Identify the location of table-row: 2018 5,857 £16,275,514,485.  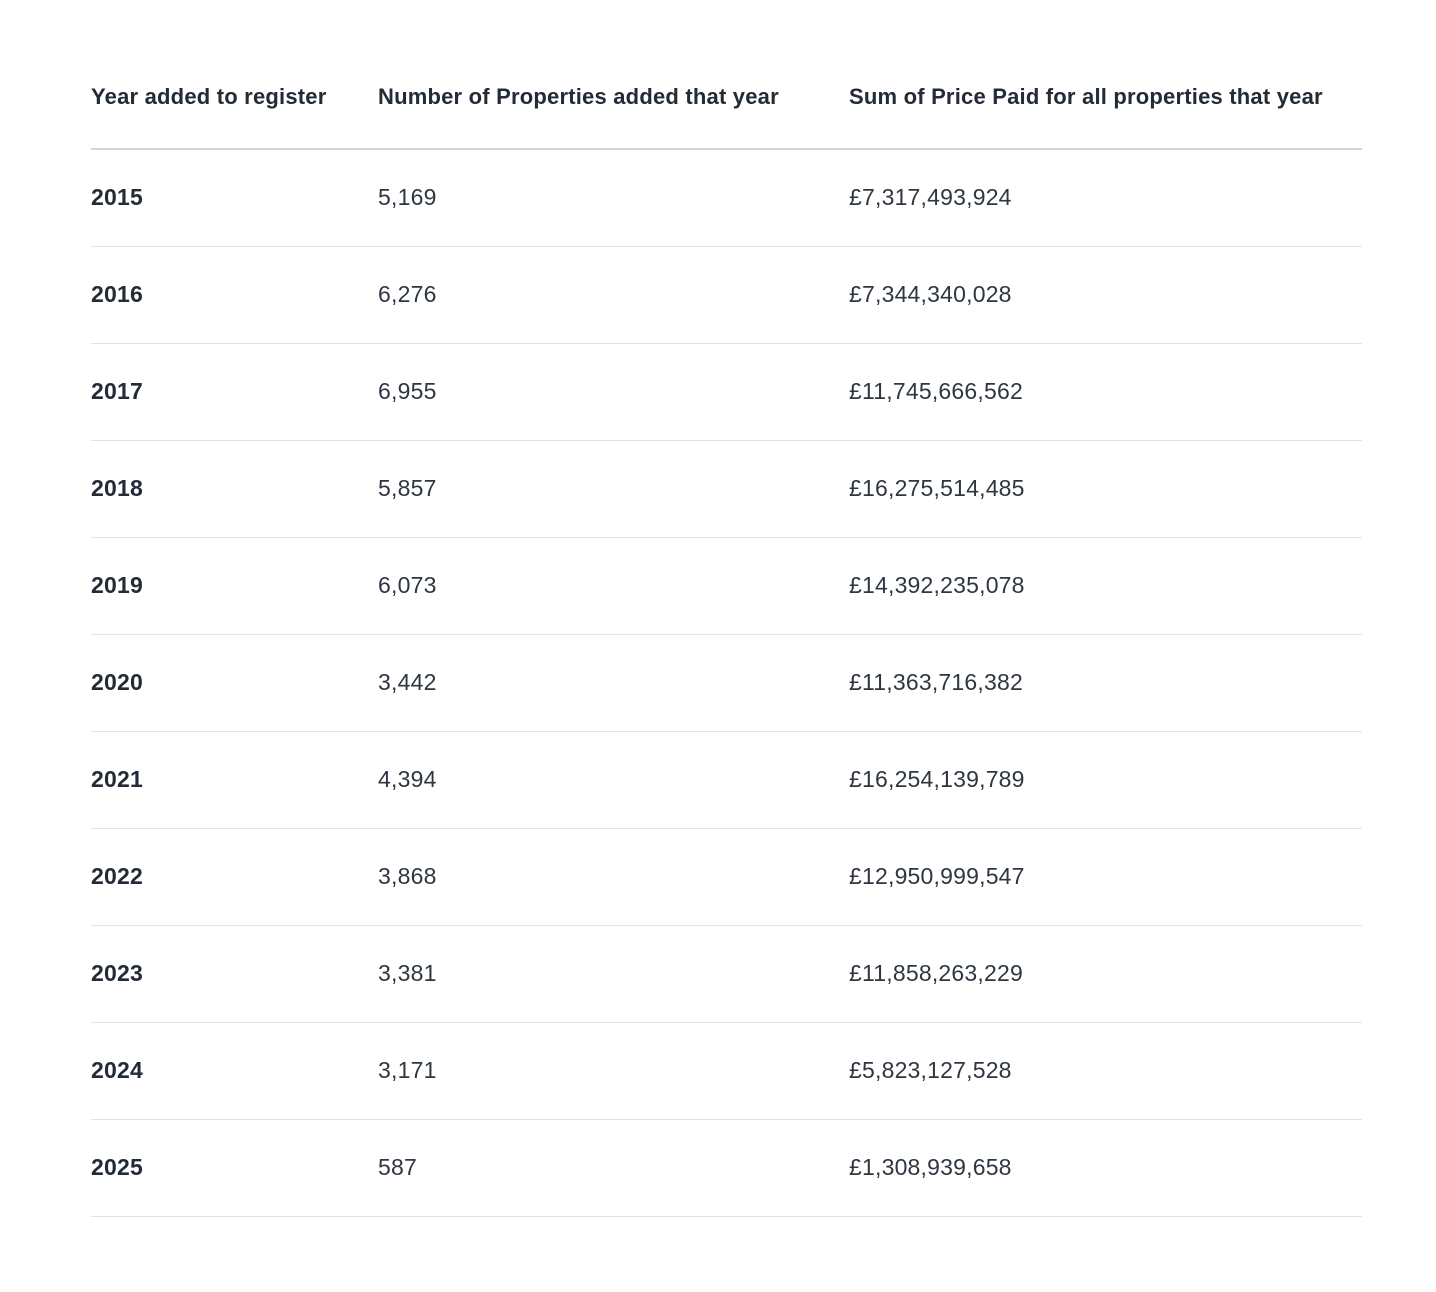
(726, 489).